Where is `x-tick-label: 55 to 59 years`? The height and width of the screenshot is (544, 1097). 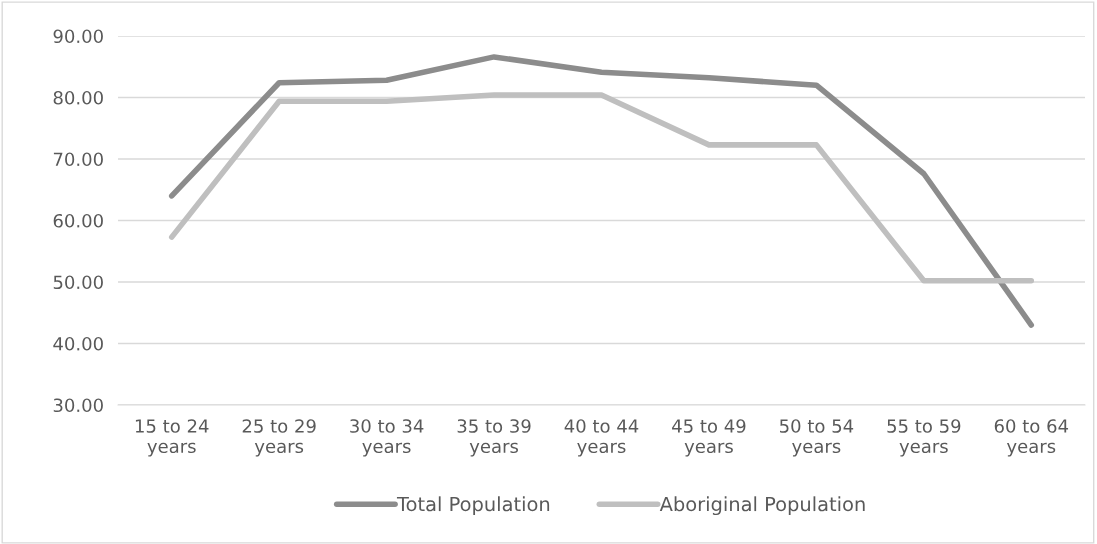 x-tick-label: 55 to 59 years is located at coordinates (924, 438).